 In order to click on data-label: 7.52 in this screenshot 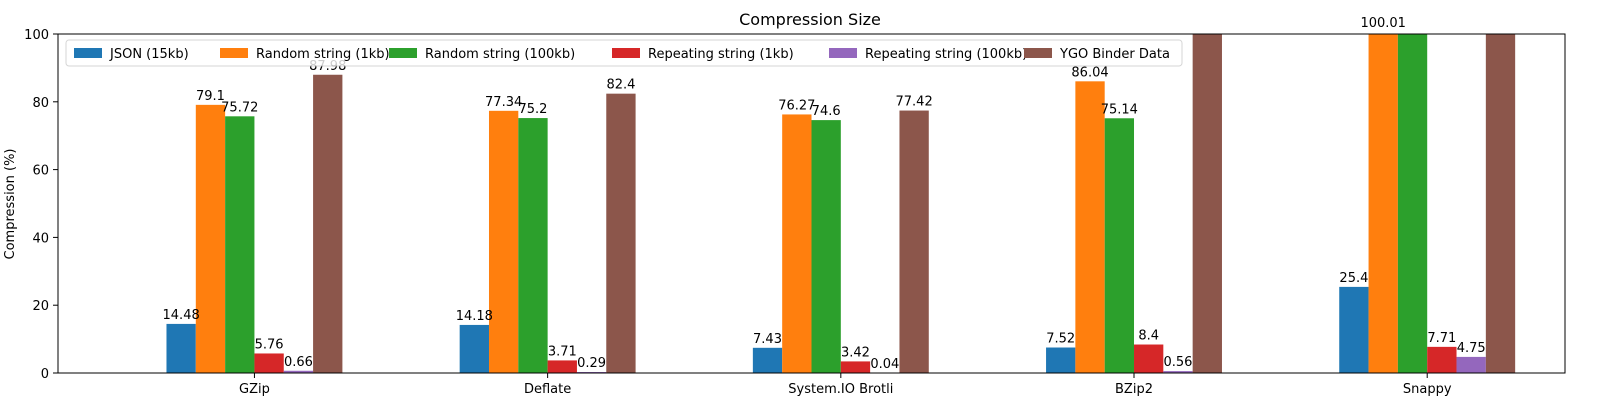, I will do `click(1060, 339)`.